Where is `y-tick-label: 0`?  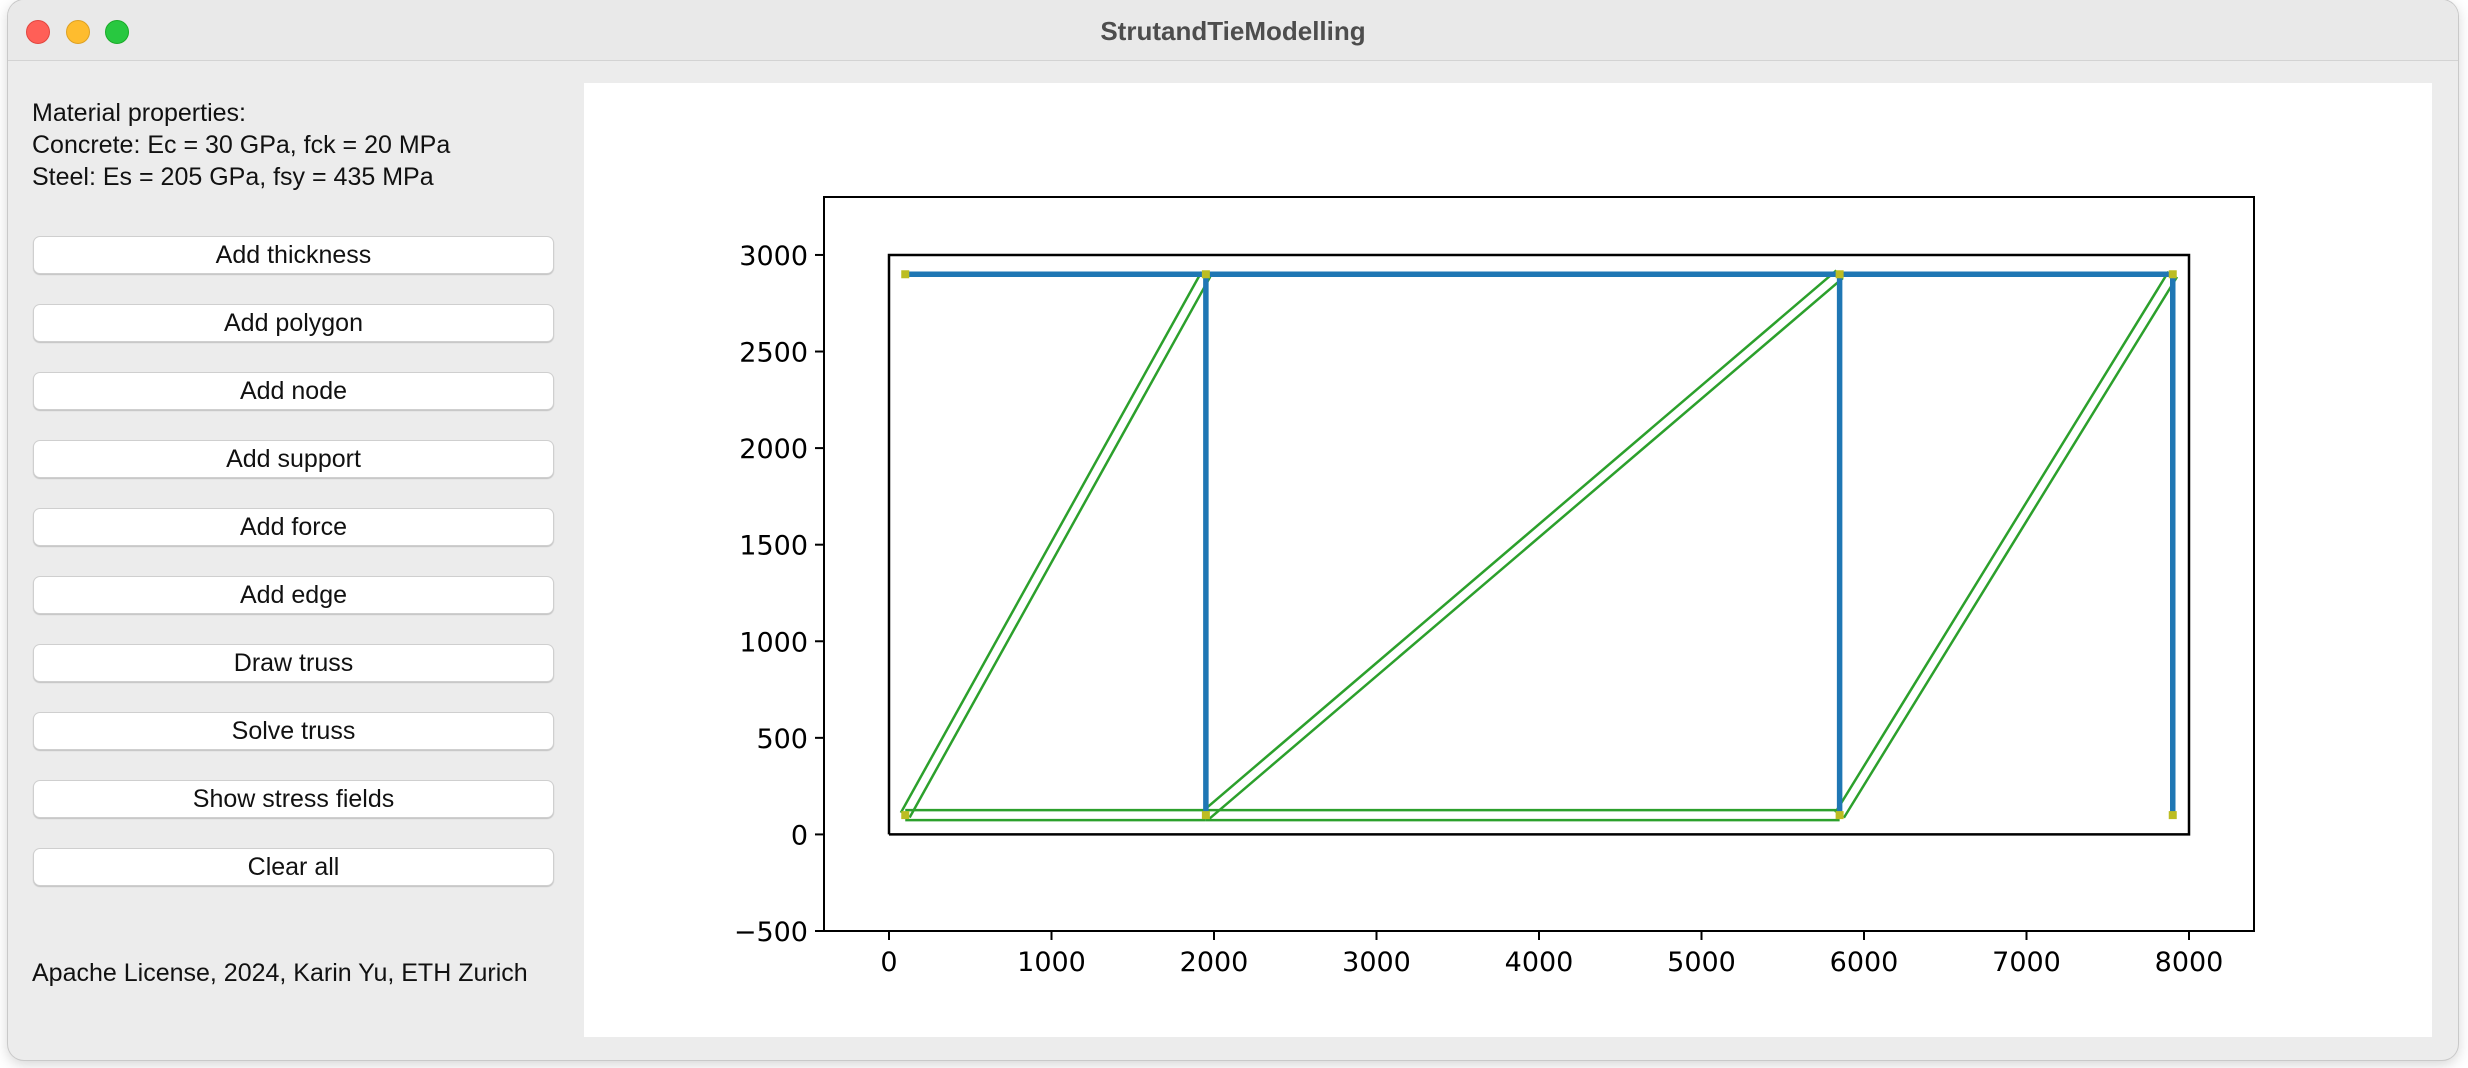 y-tick-label: 0 is located at coordinates (799, 835).